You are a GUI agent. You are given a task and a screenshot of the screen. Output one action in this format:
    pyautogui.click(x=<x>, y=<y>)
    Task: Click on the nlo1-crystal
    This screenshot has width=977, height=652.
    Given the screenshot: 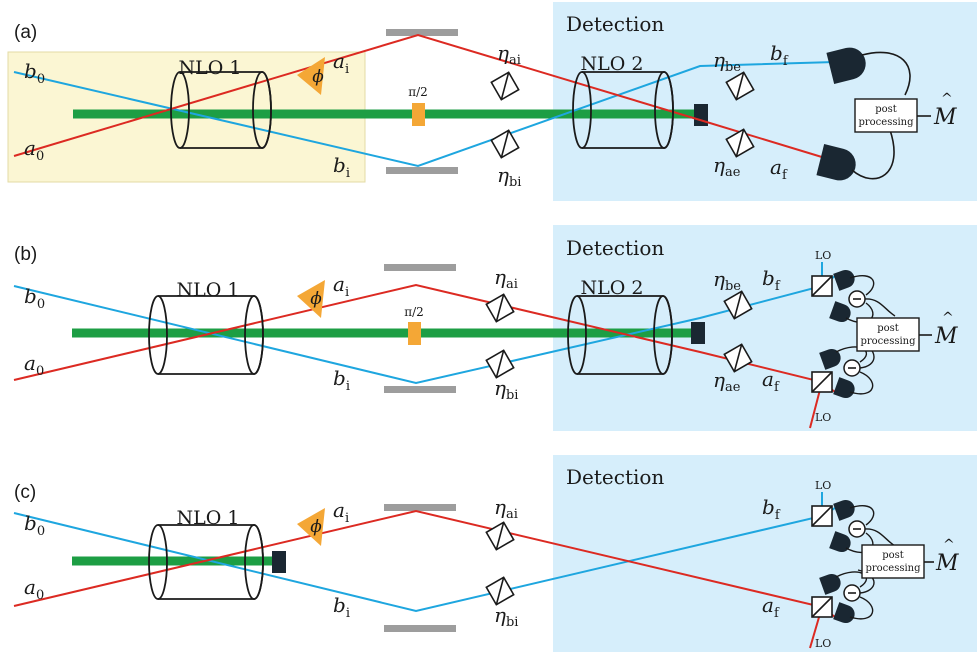 What is the action you would take?
    pyautogui.click(x=221, y=110)
    